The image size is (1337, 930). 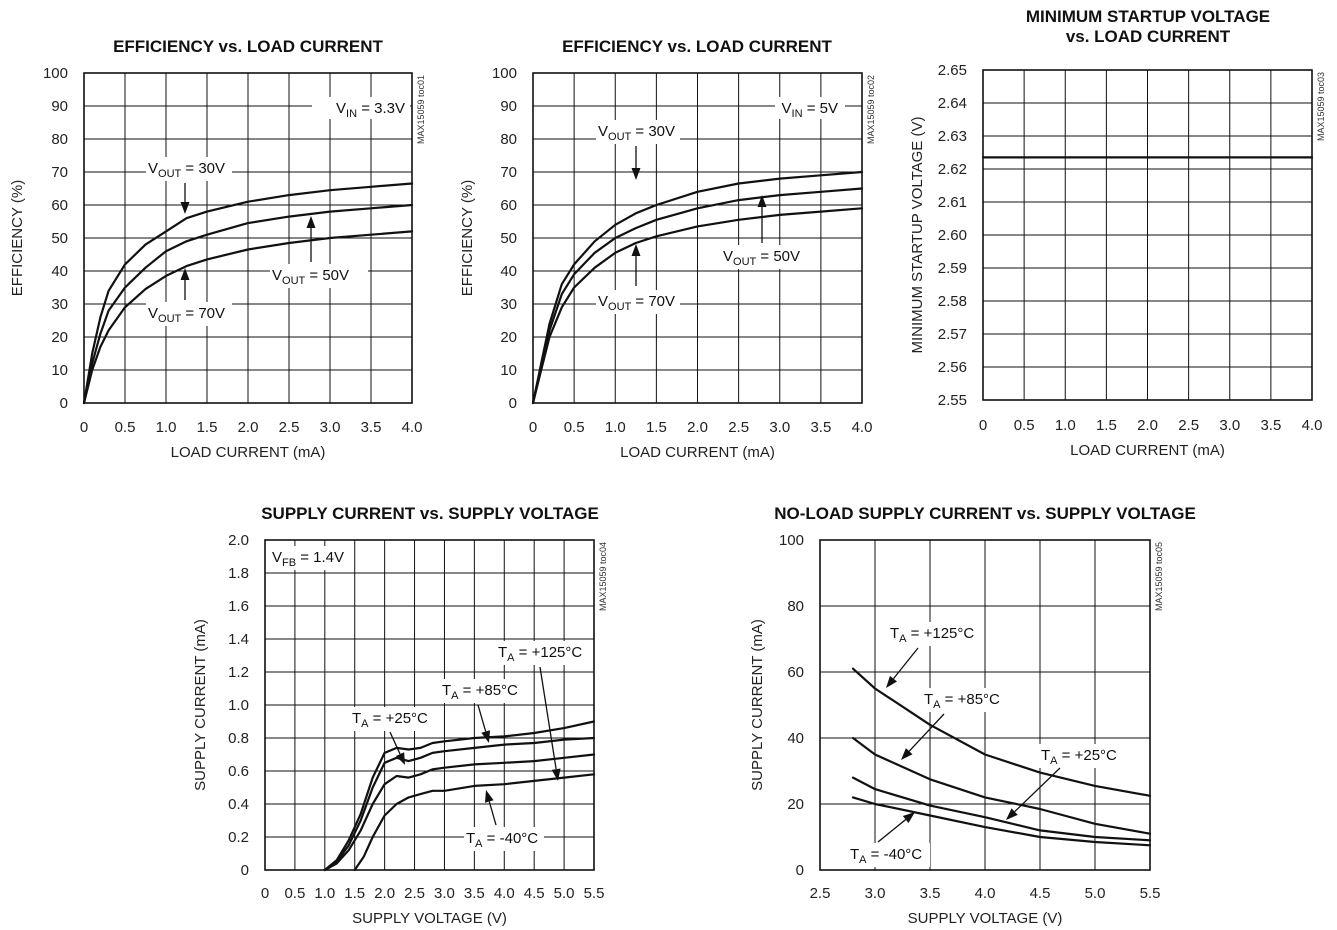 What do you see at coordinates (620, 137) in the screenshot?
I see `vout-30v-label-sub: OUT` at bounding box center [620, 137].